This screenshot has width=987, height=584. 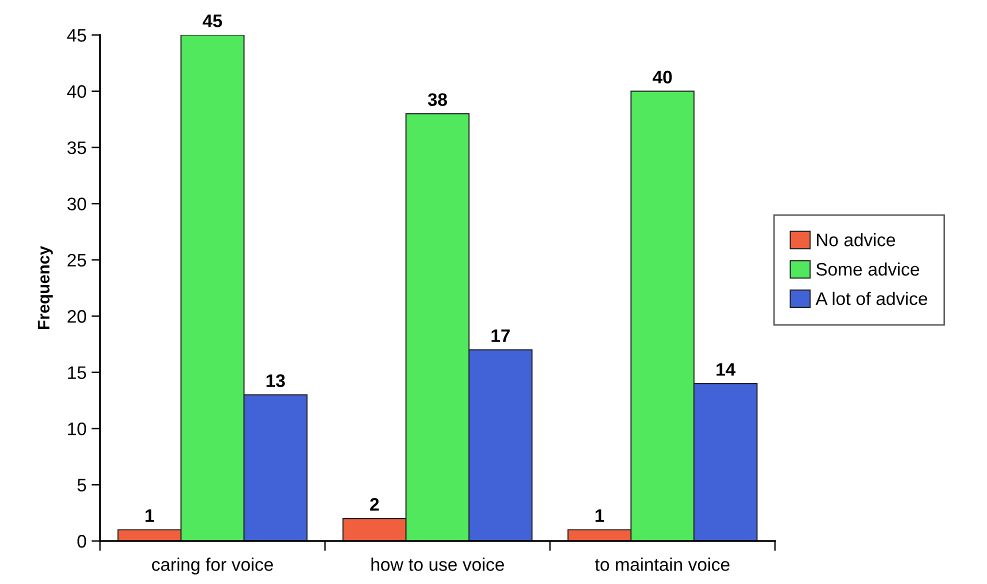 I want to click on y-axis-title: Frequency, so click(x=45, y=288).